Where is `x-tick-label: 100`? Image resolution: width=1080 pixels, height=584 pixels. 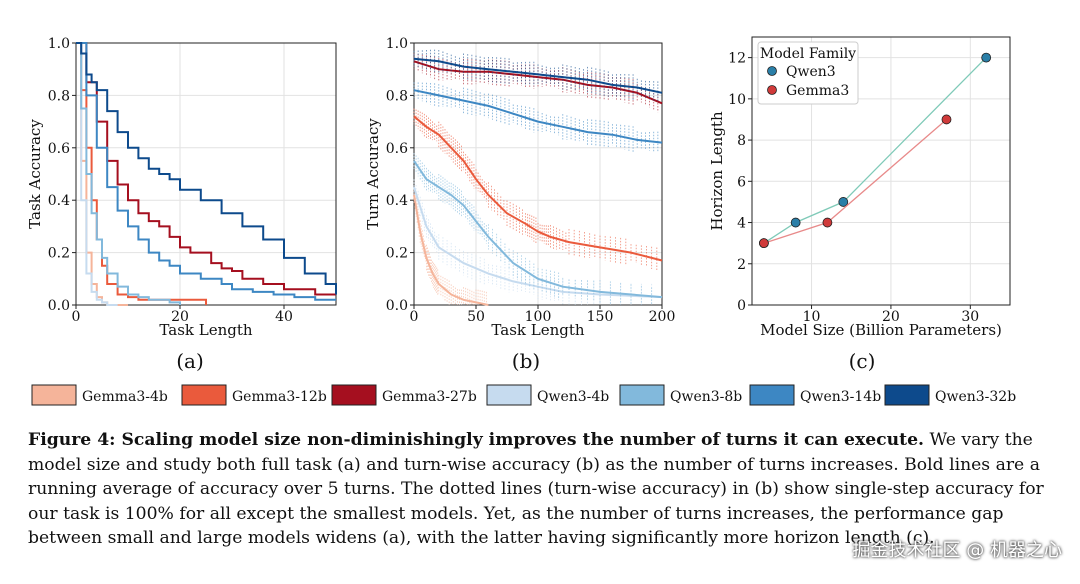 x-tick-label: 100 is located at coordinates (538, 317).